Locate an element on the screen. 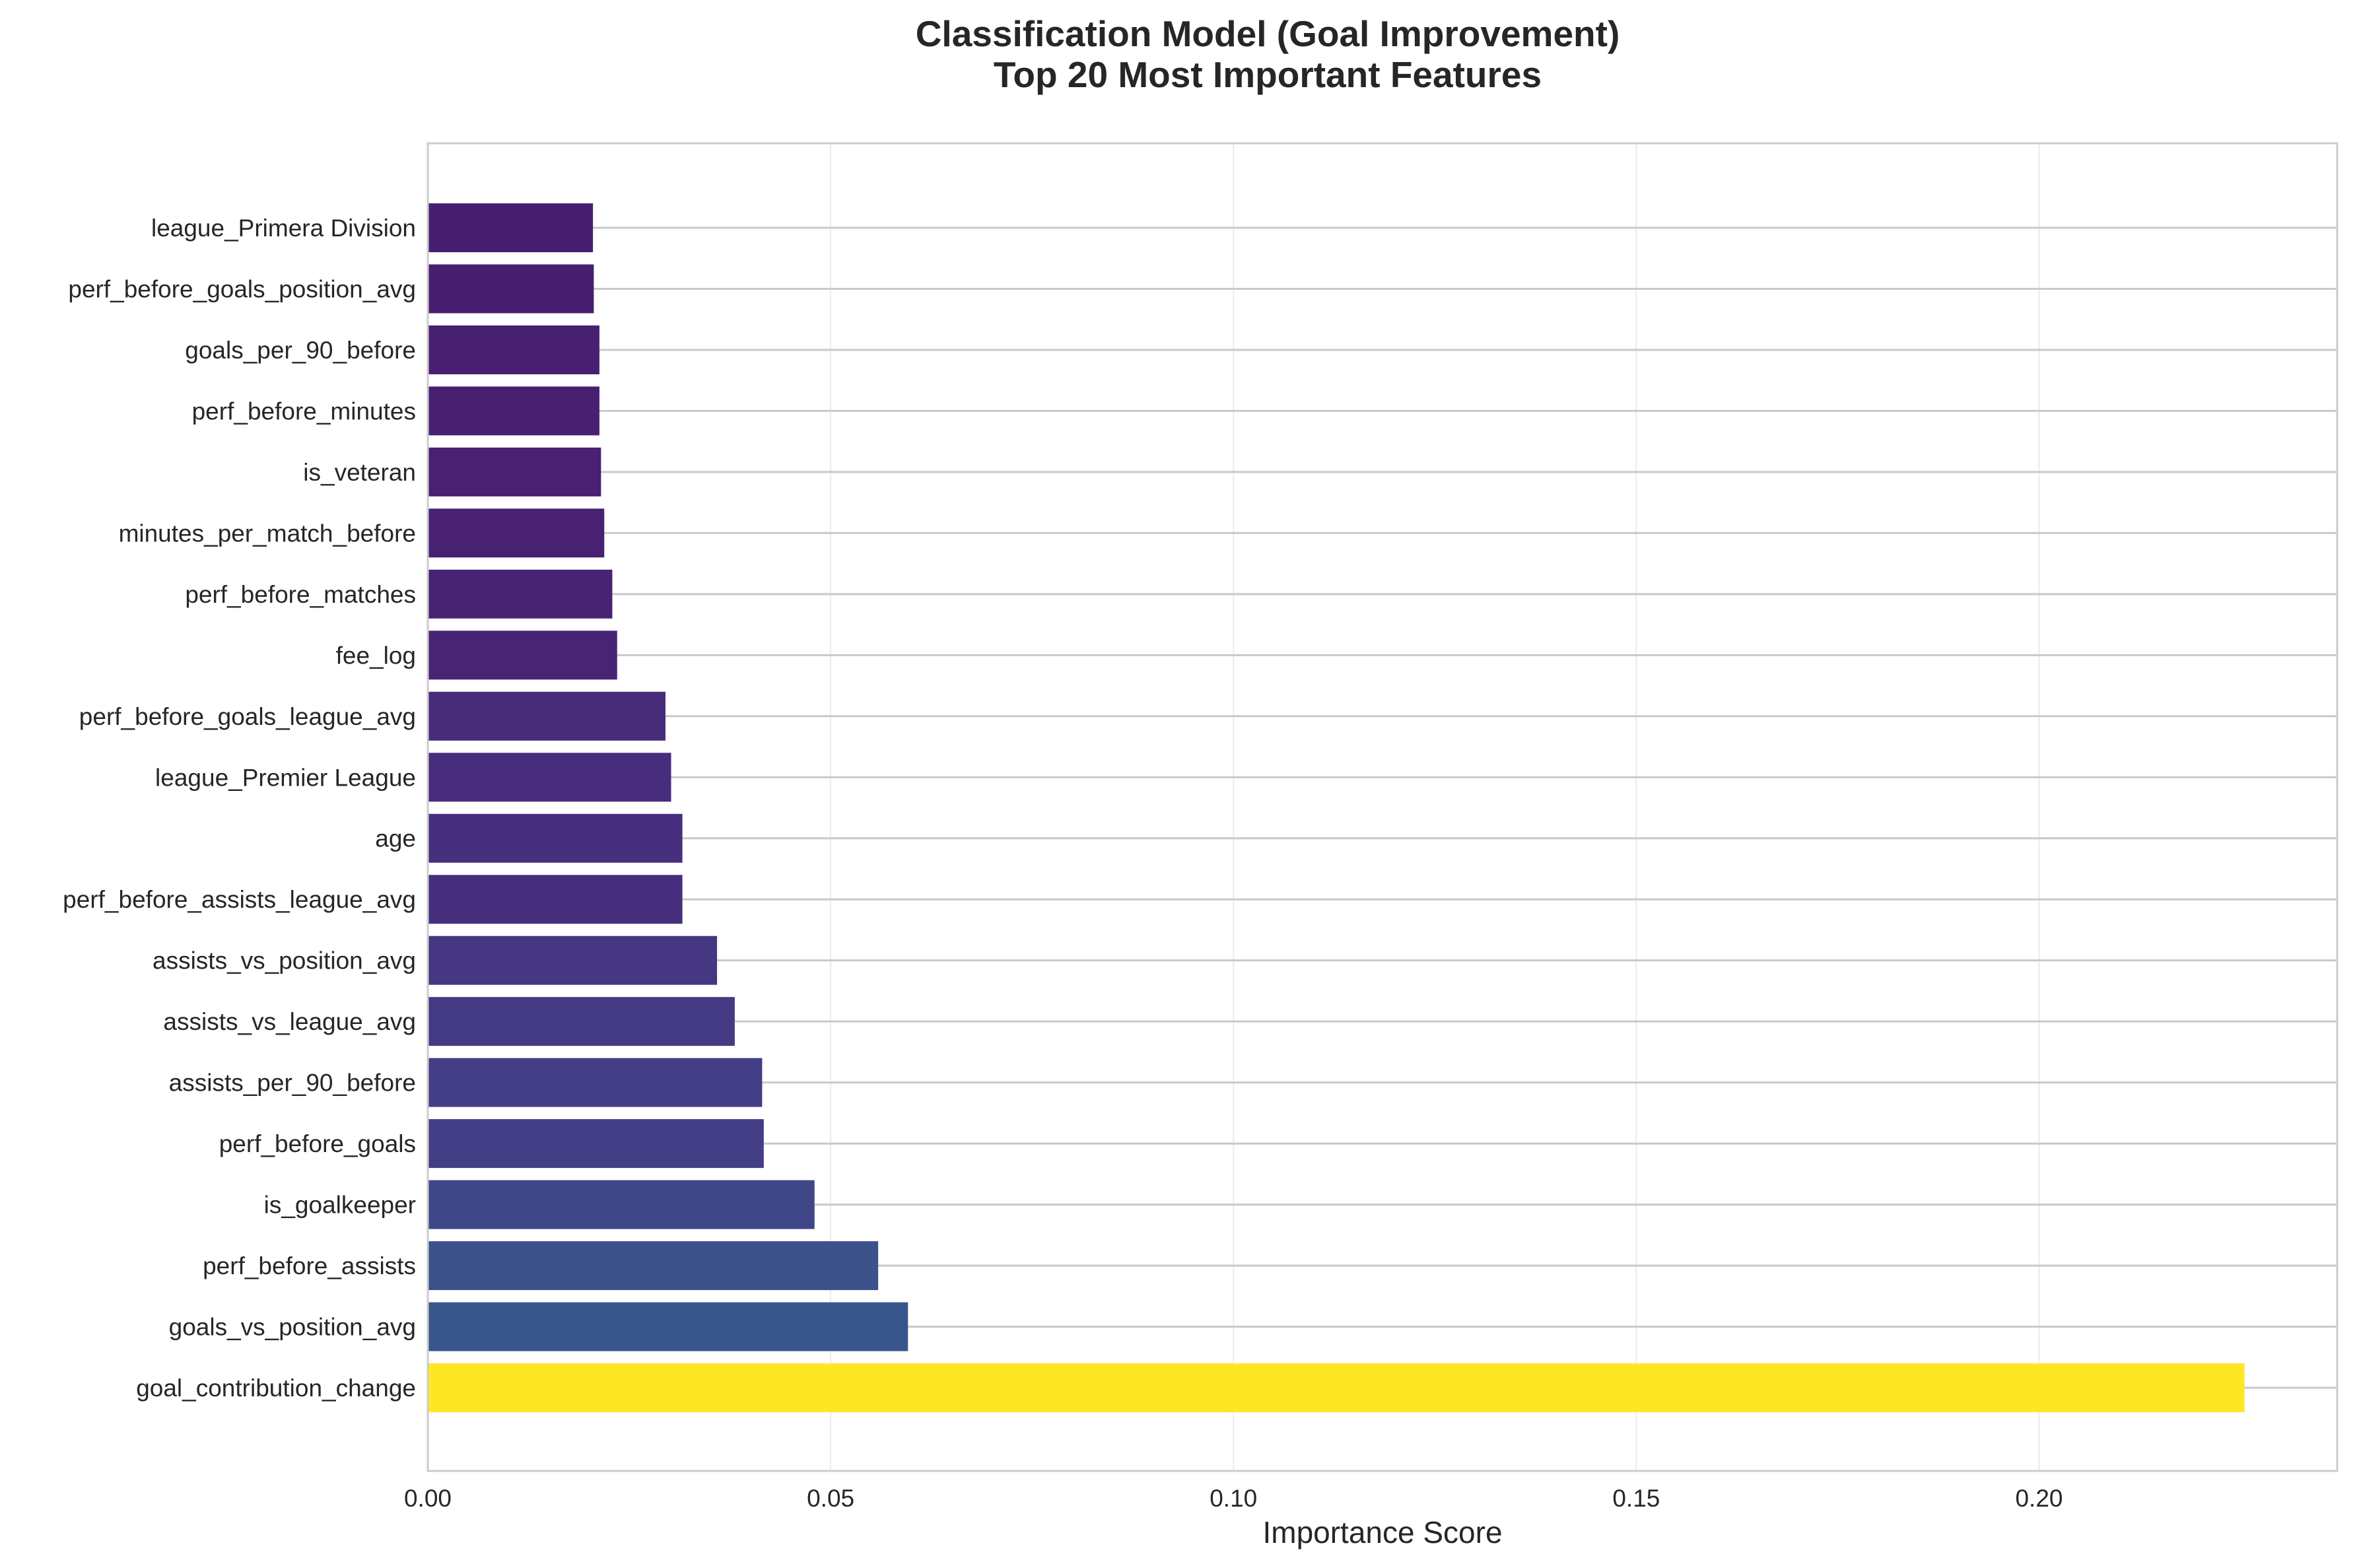  y-tick-label: perf_before_goals is located at coordinates (317, 1143).